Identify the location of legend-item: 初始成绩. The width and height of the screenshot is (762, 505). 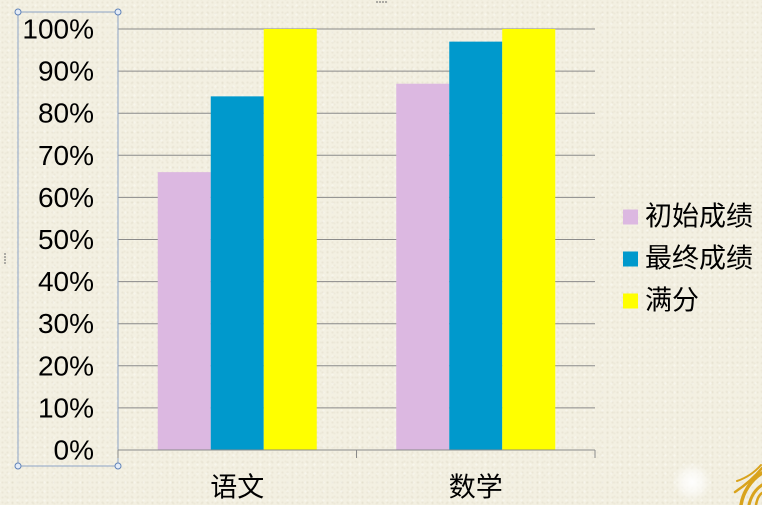
(688, 217).